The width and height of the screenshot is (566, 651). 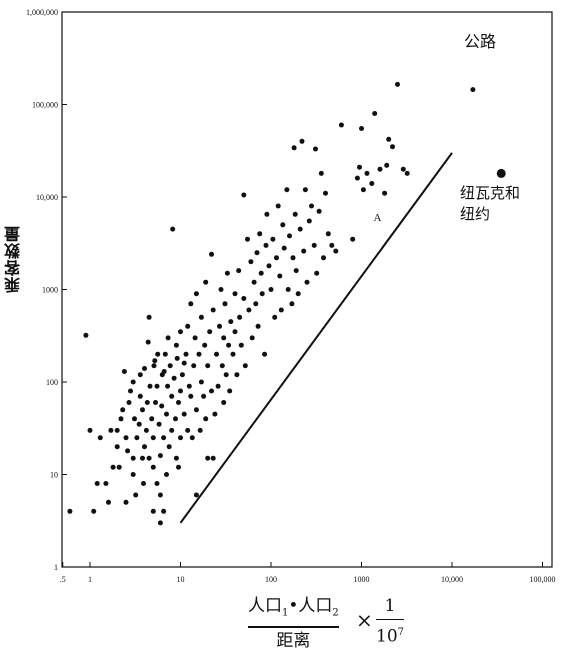 I want to click on y-tick-label: 100, so click(x=52, y=382).